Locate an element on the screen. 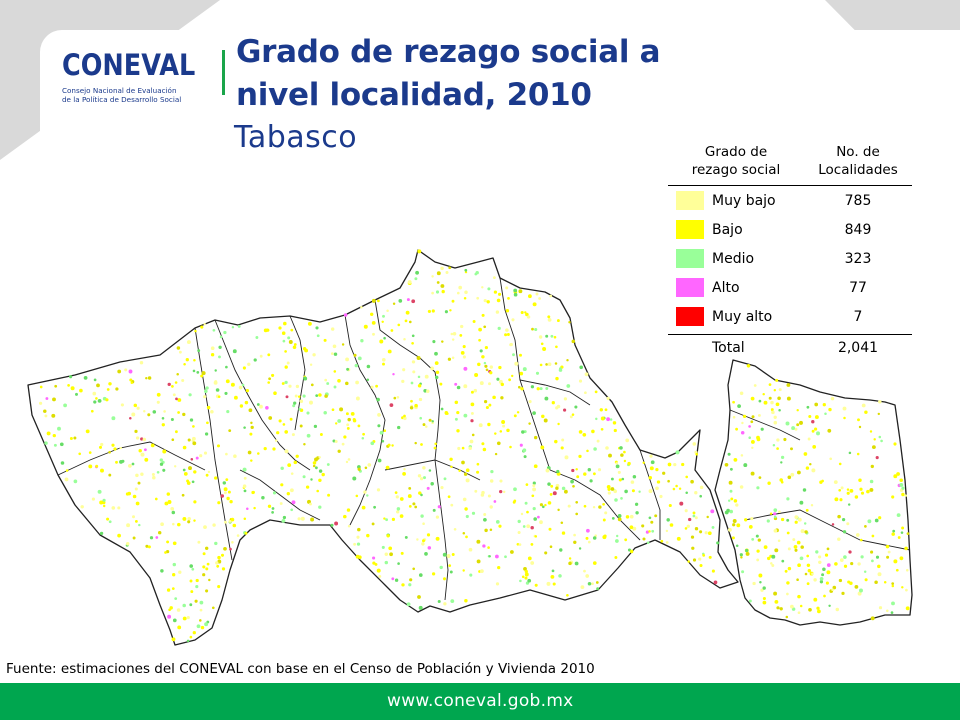 The width and height of the screenshot is (960, 720). legend-total-label: Total is located at coordinates (728, 348).